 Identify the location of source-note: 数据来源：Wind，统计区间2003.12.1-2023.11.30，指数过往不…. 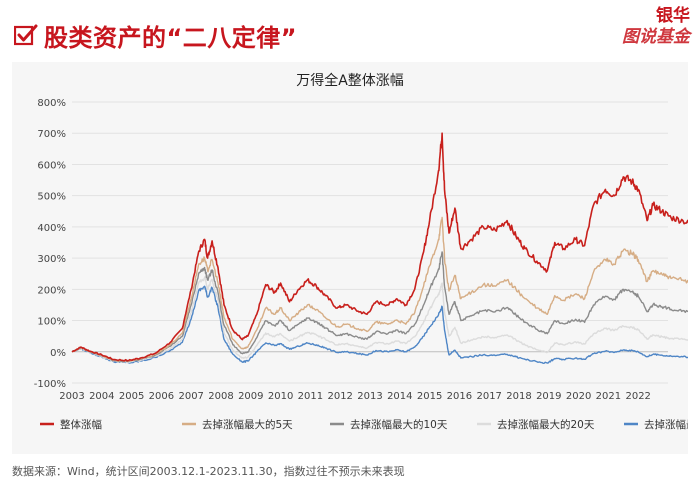
(208, 471).